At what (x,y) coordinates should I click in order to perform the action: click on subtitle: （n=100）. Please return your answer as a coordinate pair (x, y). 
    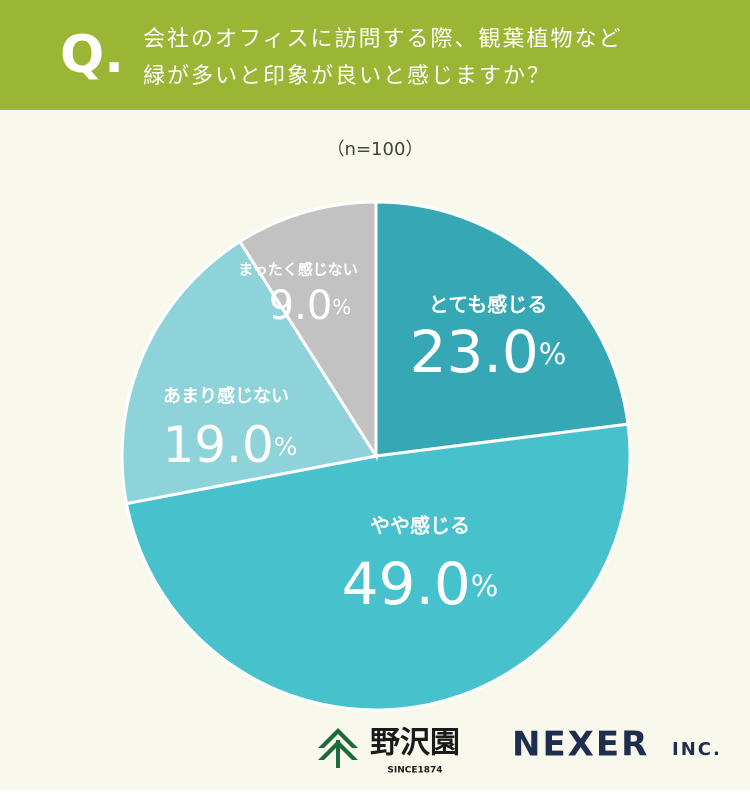
    Looking at the image, I should click on (375, 149).